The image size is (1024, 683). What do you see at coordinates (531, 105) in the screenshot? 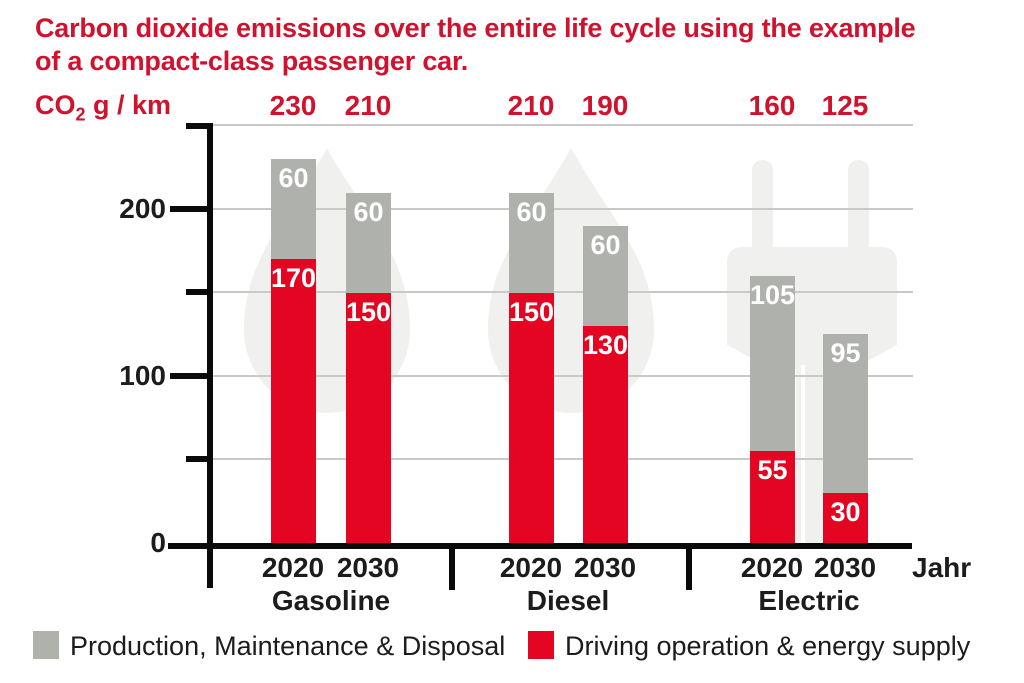
I see `total-diesel-2020: 210` at bounding box center [531, 105].